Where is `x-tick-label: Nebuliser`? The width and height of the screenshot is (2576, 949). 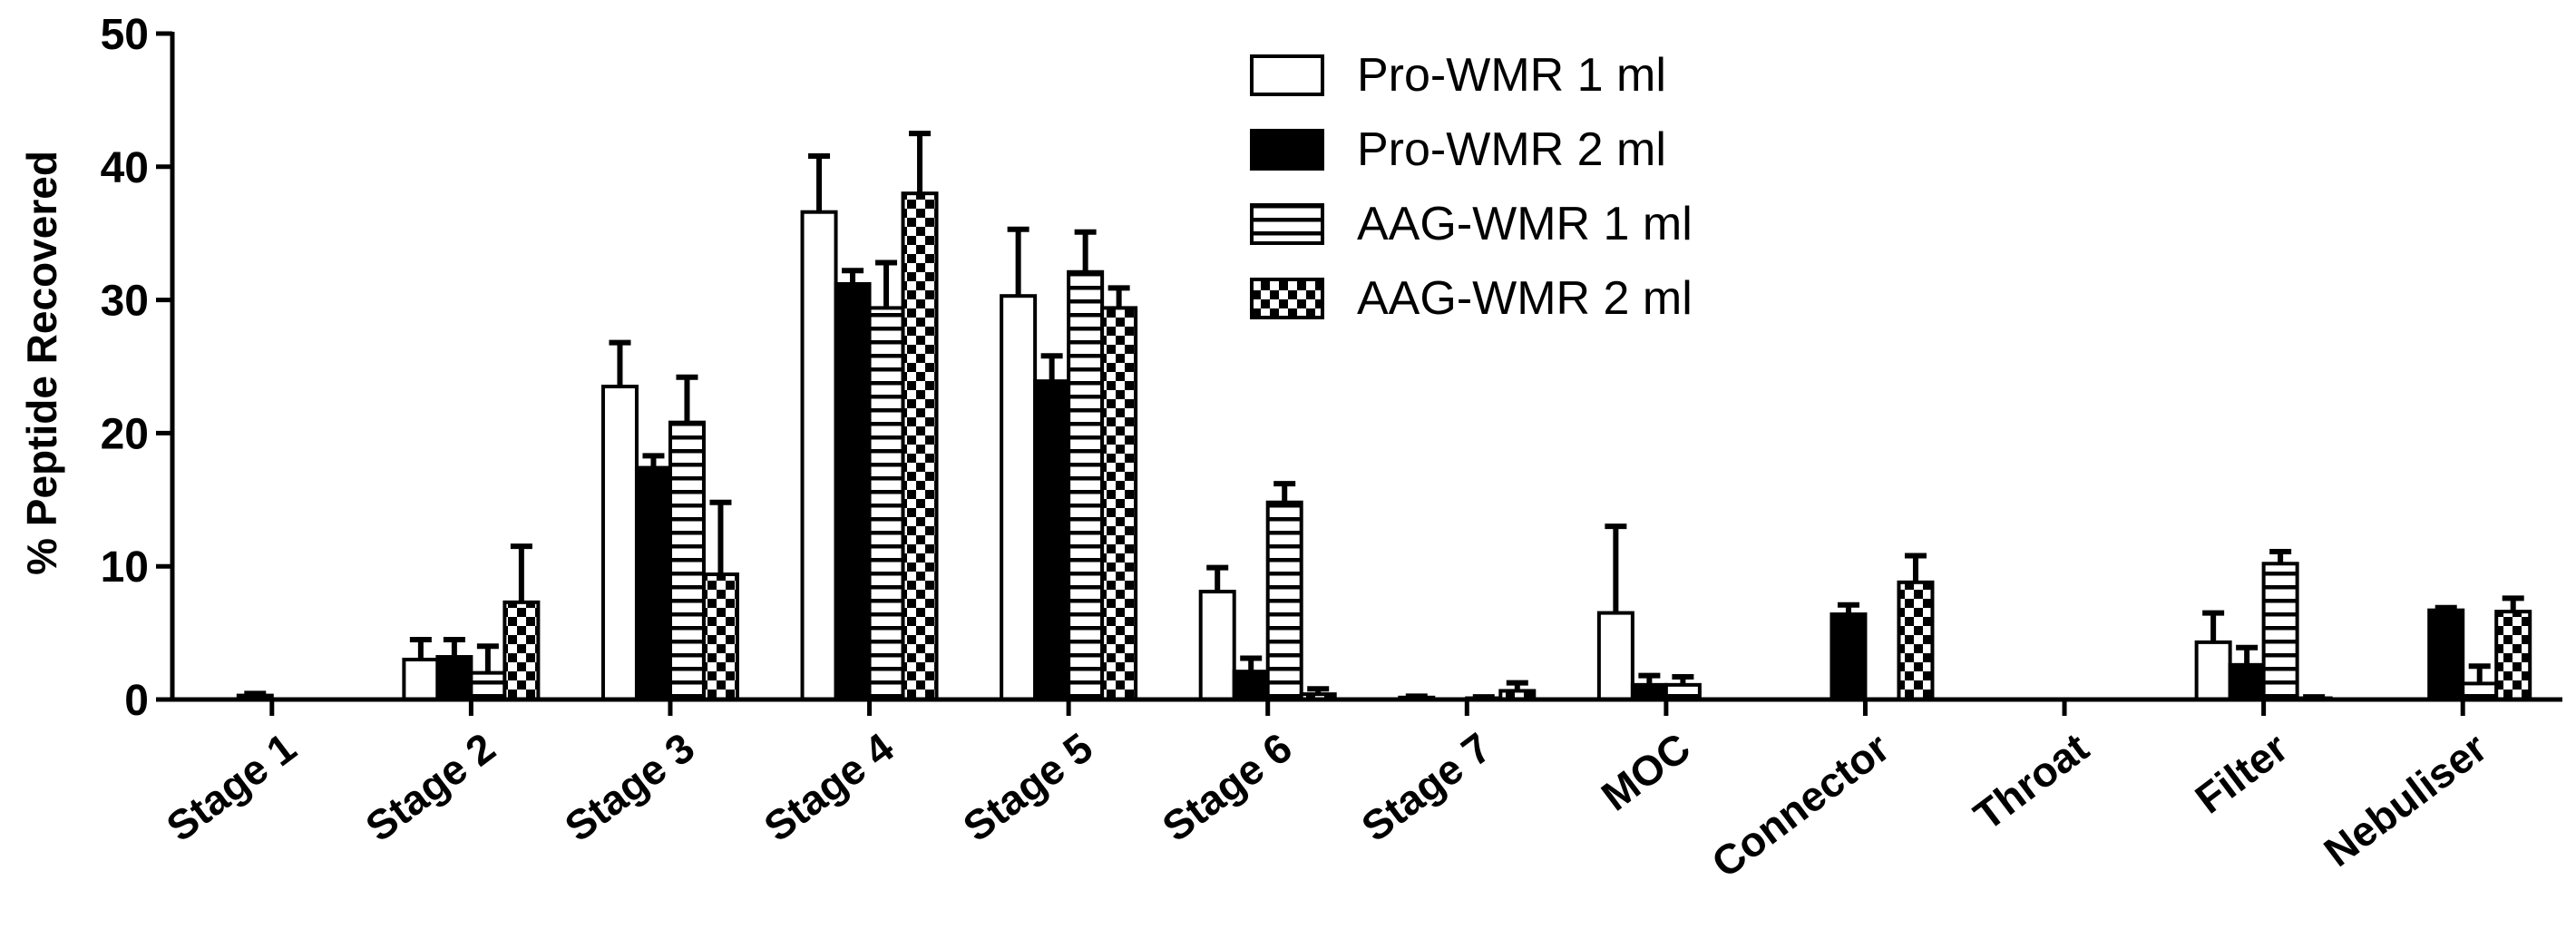 x-tick-label: Nebuliser is located at coordinates (2406, 800).